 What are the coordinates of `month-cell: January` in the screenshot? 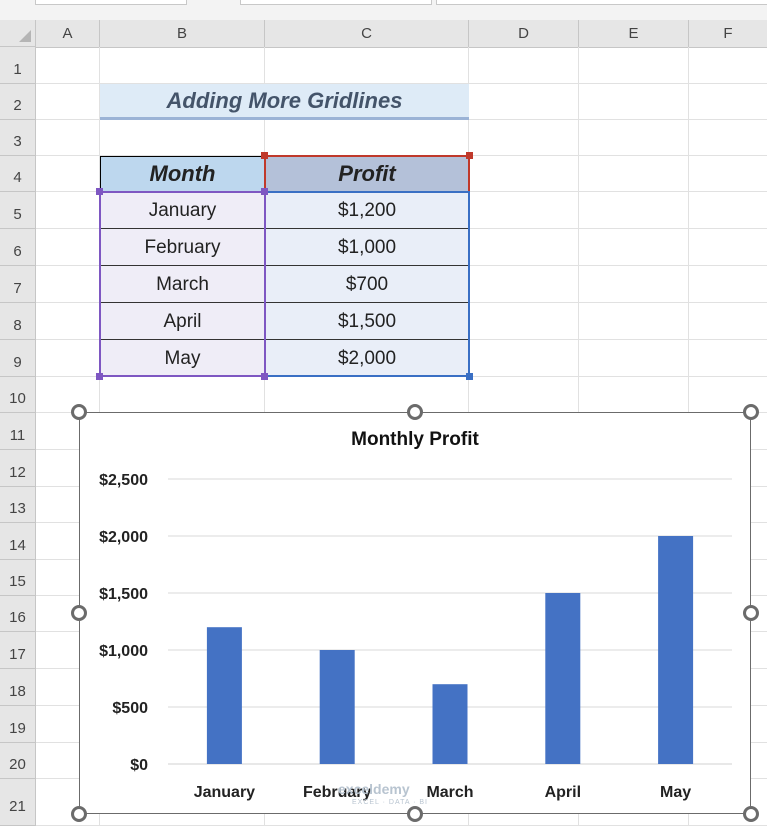 It's located at (182, 210).